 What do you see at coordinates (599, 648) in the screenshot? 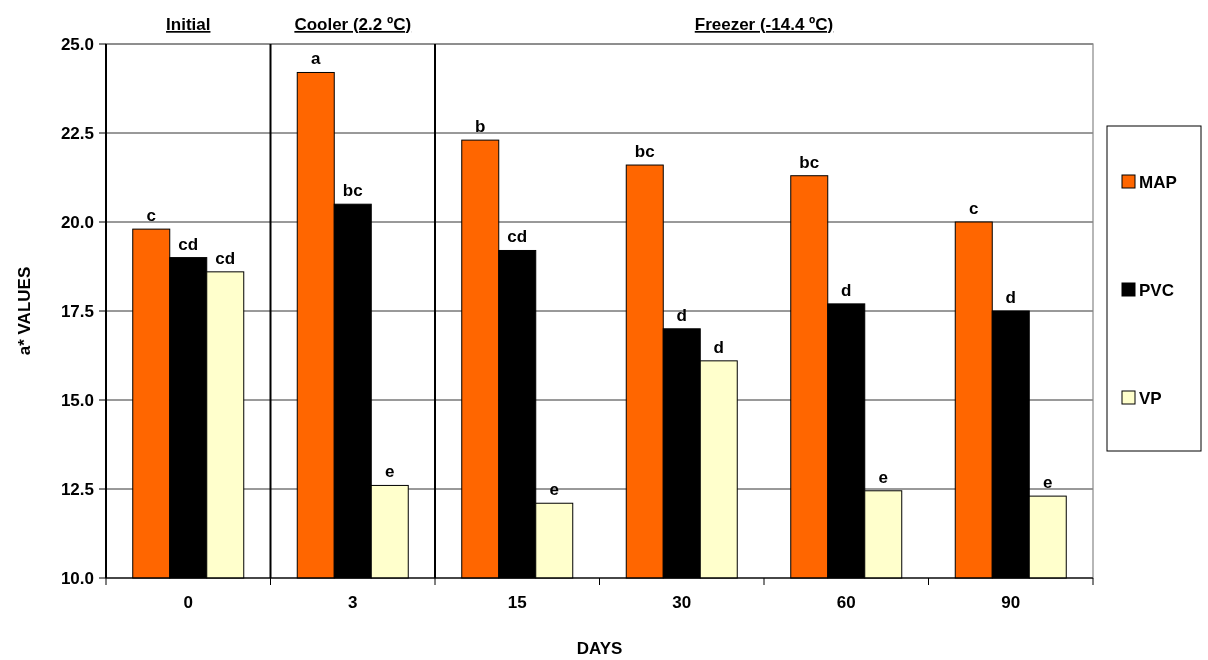
I see `x-axis-title: DAYS` at bounding box center [599, 648].